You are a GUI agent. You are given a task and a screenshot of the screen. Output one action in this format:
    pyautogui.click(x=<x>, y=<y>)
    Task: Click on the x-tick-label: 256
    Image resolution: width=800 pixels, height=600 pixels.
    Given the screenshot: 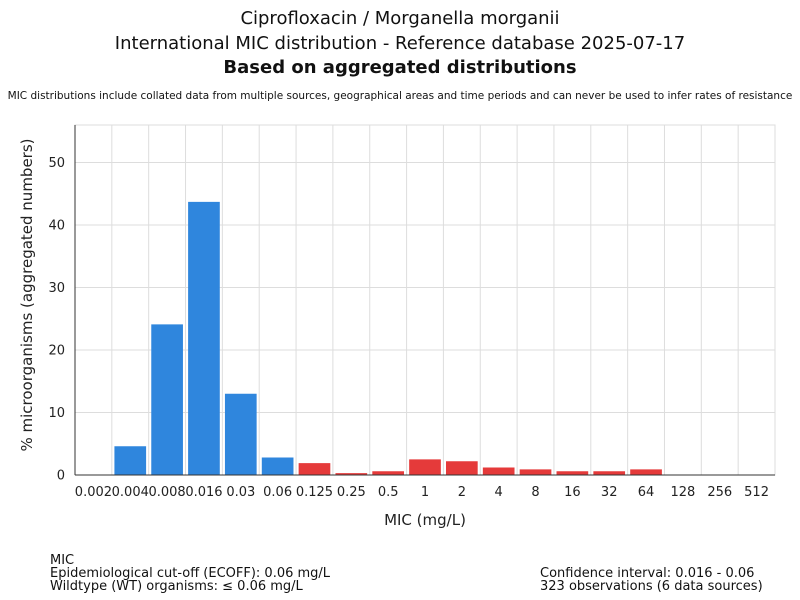 What is the action you would take?
    pyautogui.click(x=719, y=492)
    